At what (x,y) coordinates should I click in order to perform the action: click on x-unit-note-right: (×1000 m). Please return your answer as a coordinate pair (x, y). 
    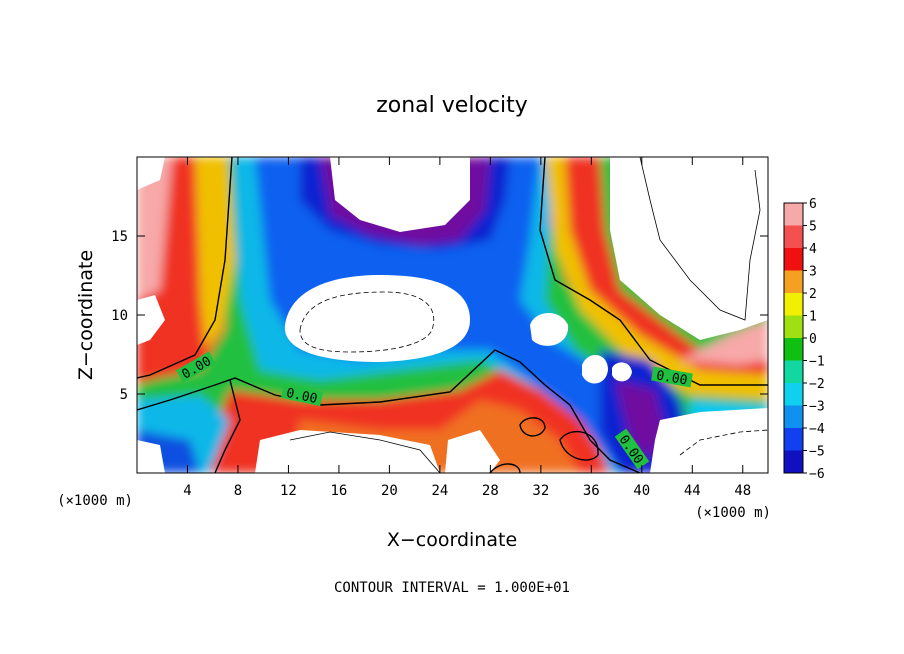
    Looking at the image, I should click on (733, 513).